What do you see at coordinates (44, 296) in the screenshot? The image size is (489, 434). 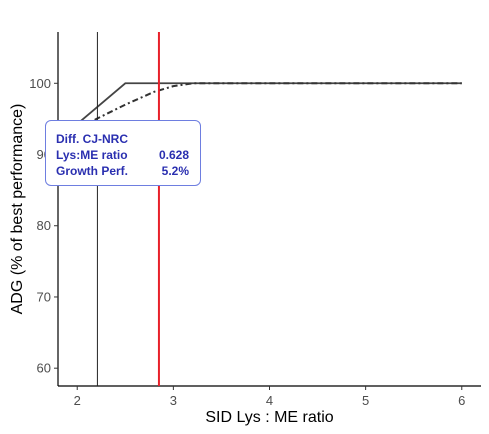 I see `y-tick-label: 70` at bounding box center [44, 296].